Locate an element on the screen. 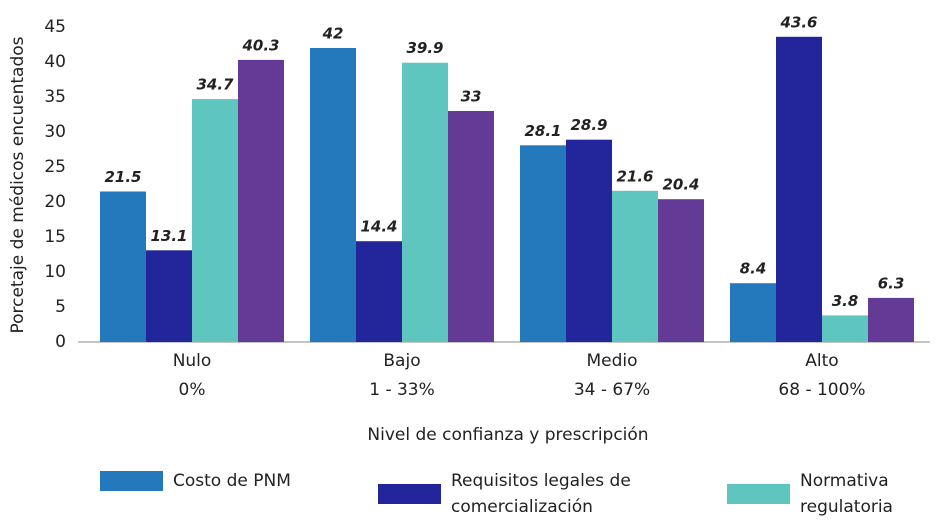 The image size is (940, 521). x-tick-label: Nulo is located at coordinates (192, 361).